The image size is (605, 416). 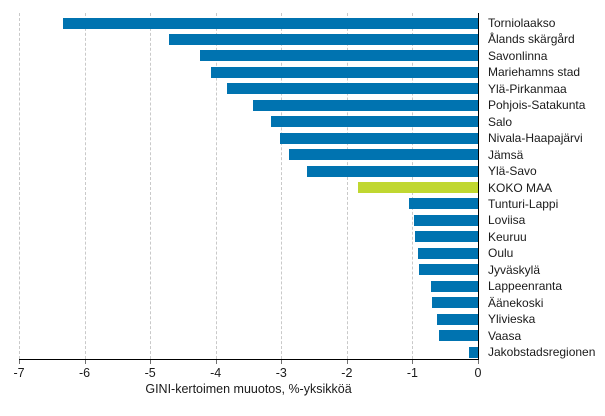 What do you see at coordinates (505, 335) in the screenshot?
I see `category-label: Vaasa` at bounding box center [505, 335].